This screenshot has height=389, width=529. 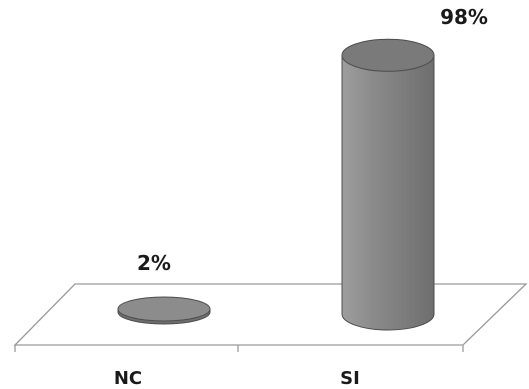 I want to click on bar-body, so click(x=388, y=192).